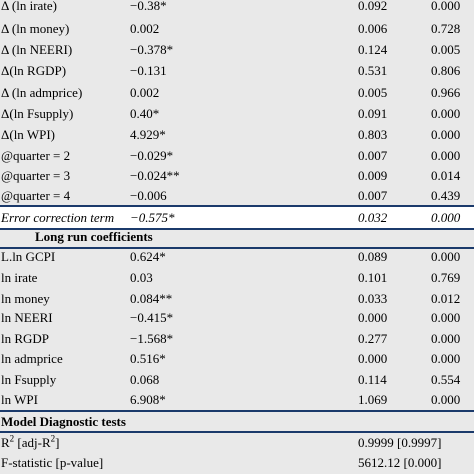 The height and width of the screenshot is (474, 474). Describe the element at coordinates (237, 134) in the screenshot. I see `table-row: Δ(ln WPI) 4.929* 0.803 0.000` at that location.